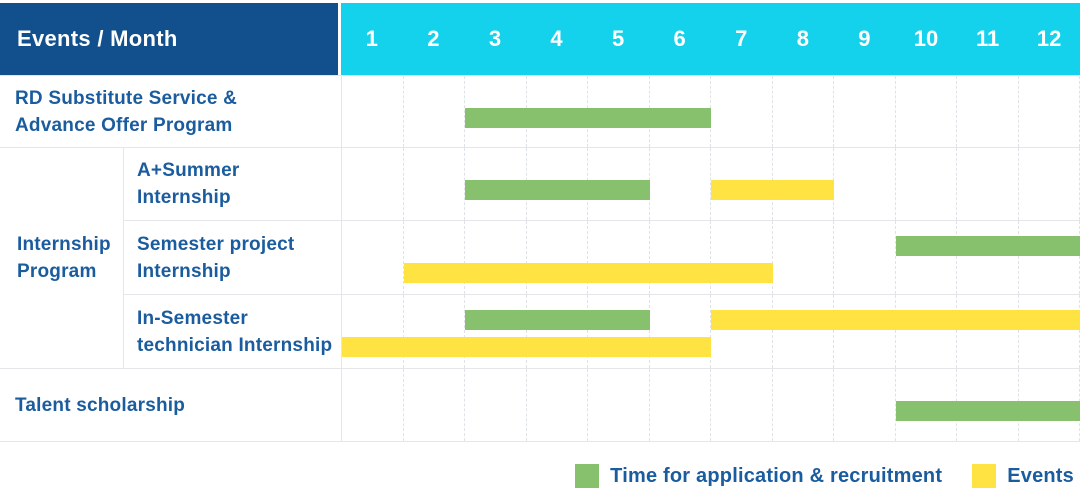 This screenshot has height=494, width=1080. What do you see at coordinates (339, 39) in the screenshot?
I see `header-divider` at bounding box center [339, 39].